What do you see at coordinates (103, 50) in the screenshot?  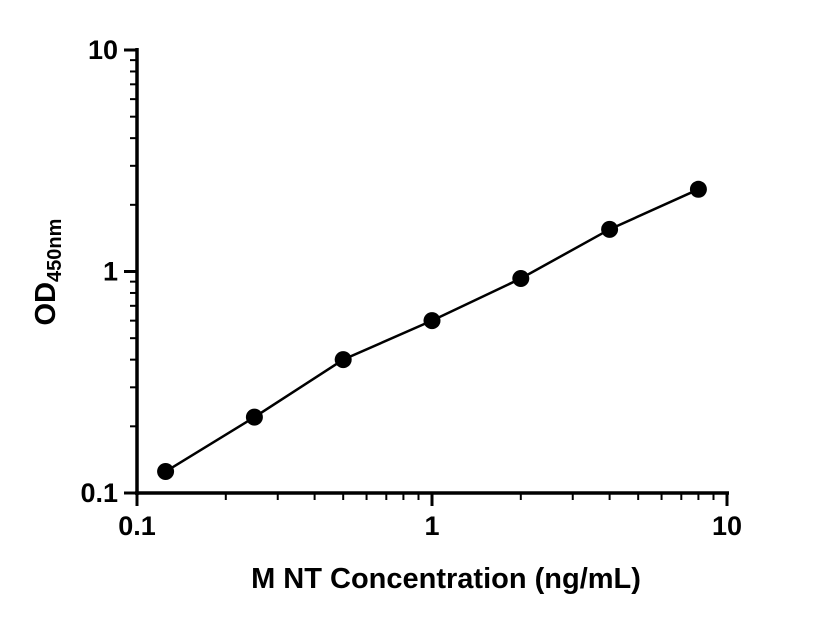 I see `y-tick-label: 10` at bounding box center [103, 50].